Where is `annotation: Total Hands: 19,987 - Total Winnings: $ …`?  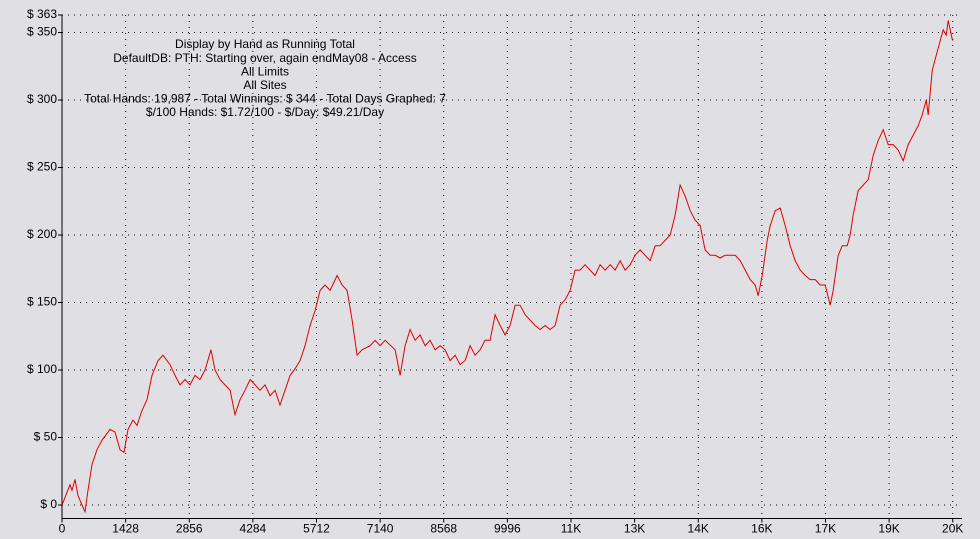
annotation: Total Hands: 19,987 - Total Winnings: $ … is located at coordinates (265, 99).